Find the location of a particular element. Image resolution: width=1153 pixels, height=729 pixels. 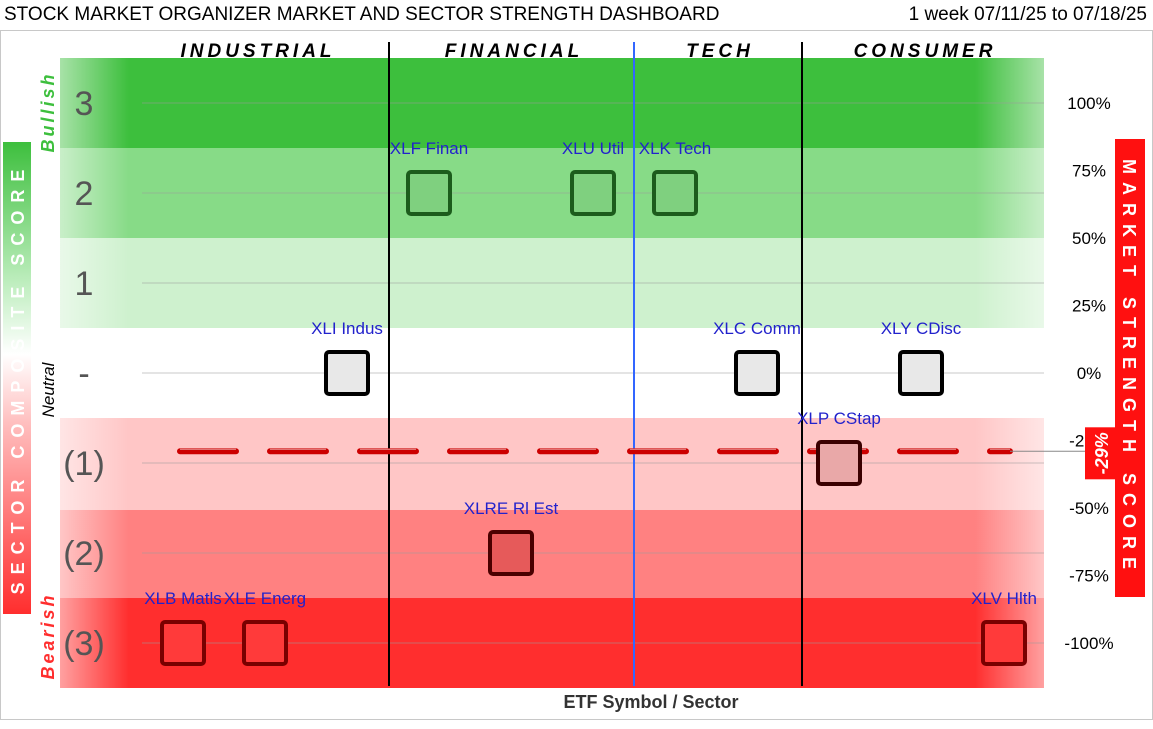

bearish-label: Bearish is located at coordinates (48, 635).